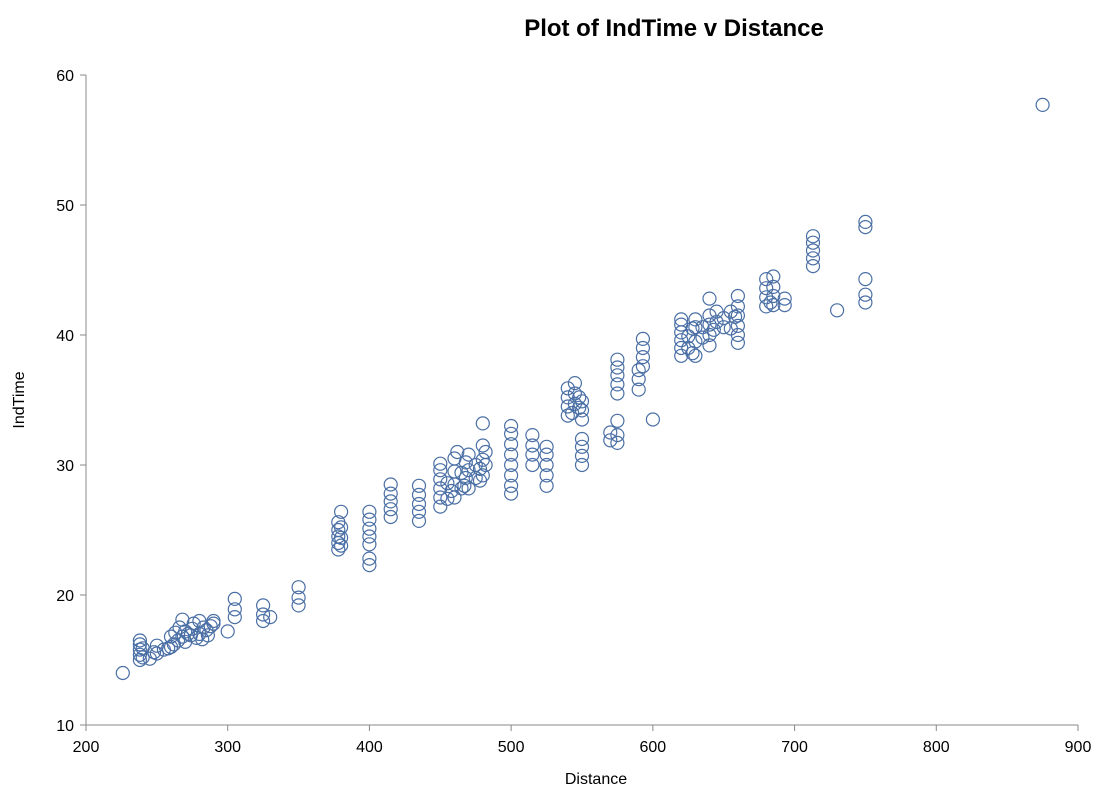  I want to click on y-axis-label: IndTime, so click(19, 399).